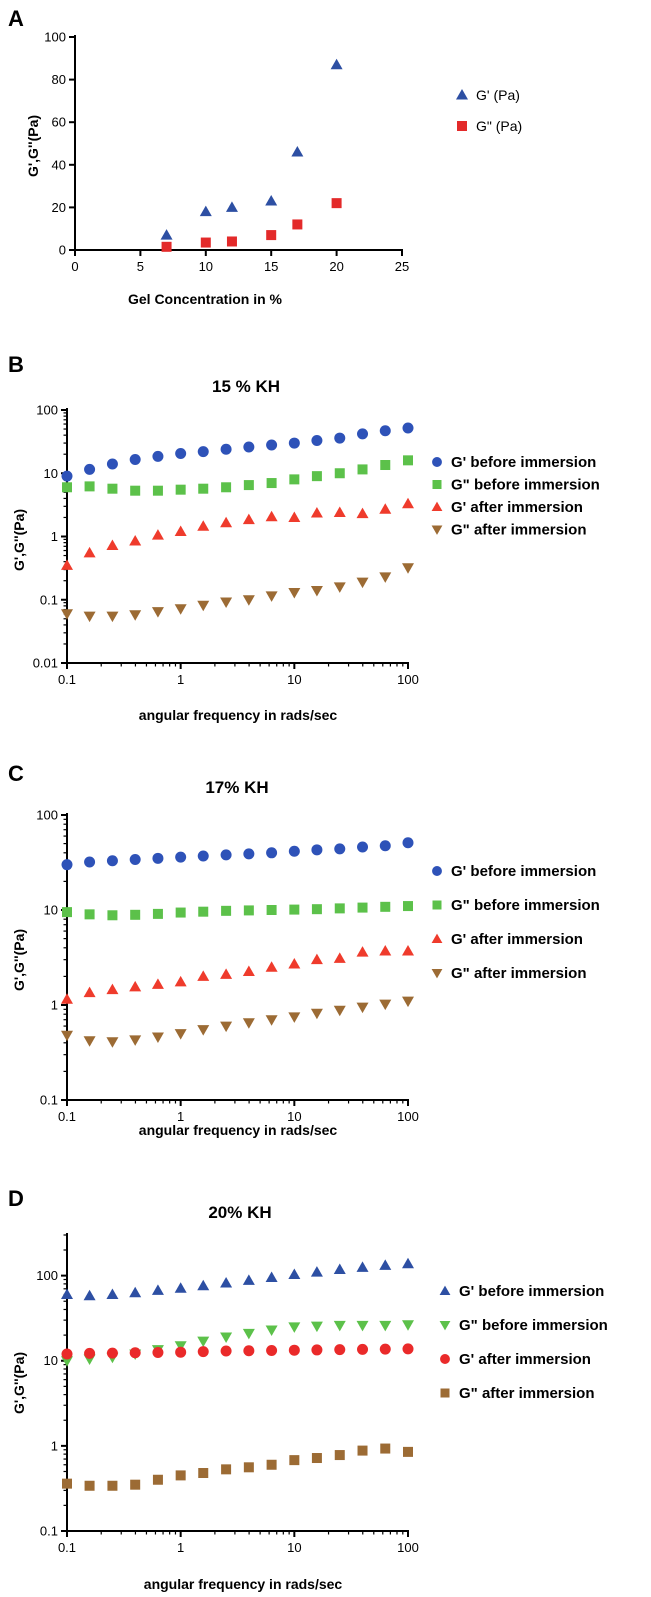  Describe the element at coordinates (47, 410) in the screenshot. I see `panel-b-y-tick-label: 100` at that location.